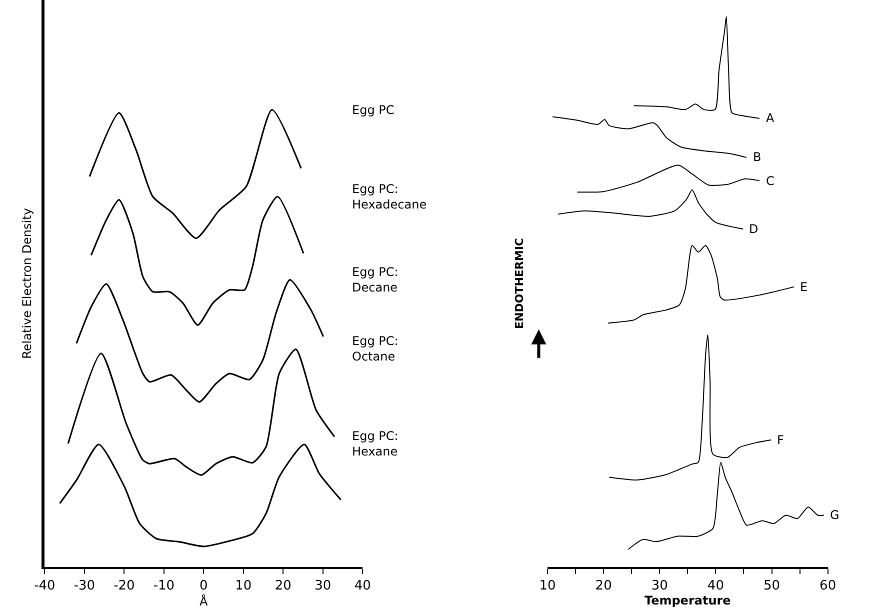 The image size is (876, 610). What do you see at coordinates (770, 181) in the screenshot?
I see `series-label: C` at bounding box center [770, 181].